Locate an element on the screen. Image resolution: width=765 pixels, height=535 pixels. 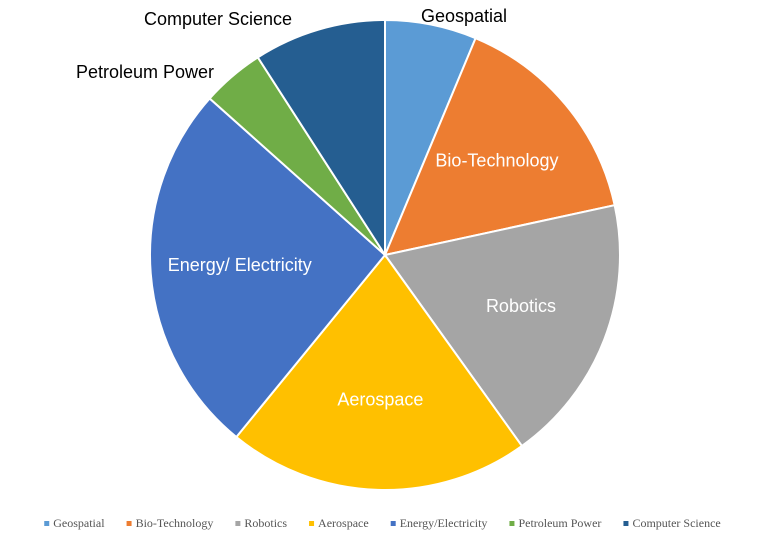
slice-label: Petroleum Power is located at coordinates (145, 72).